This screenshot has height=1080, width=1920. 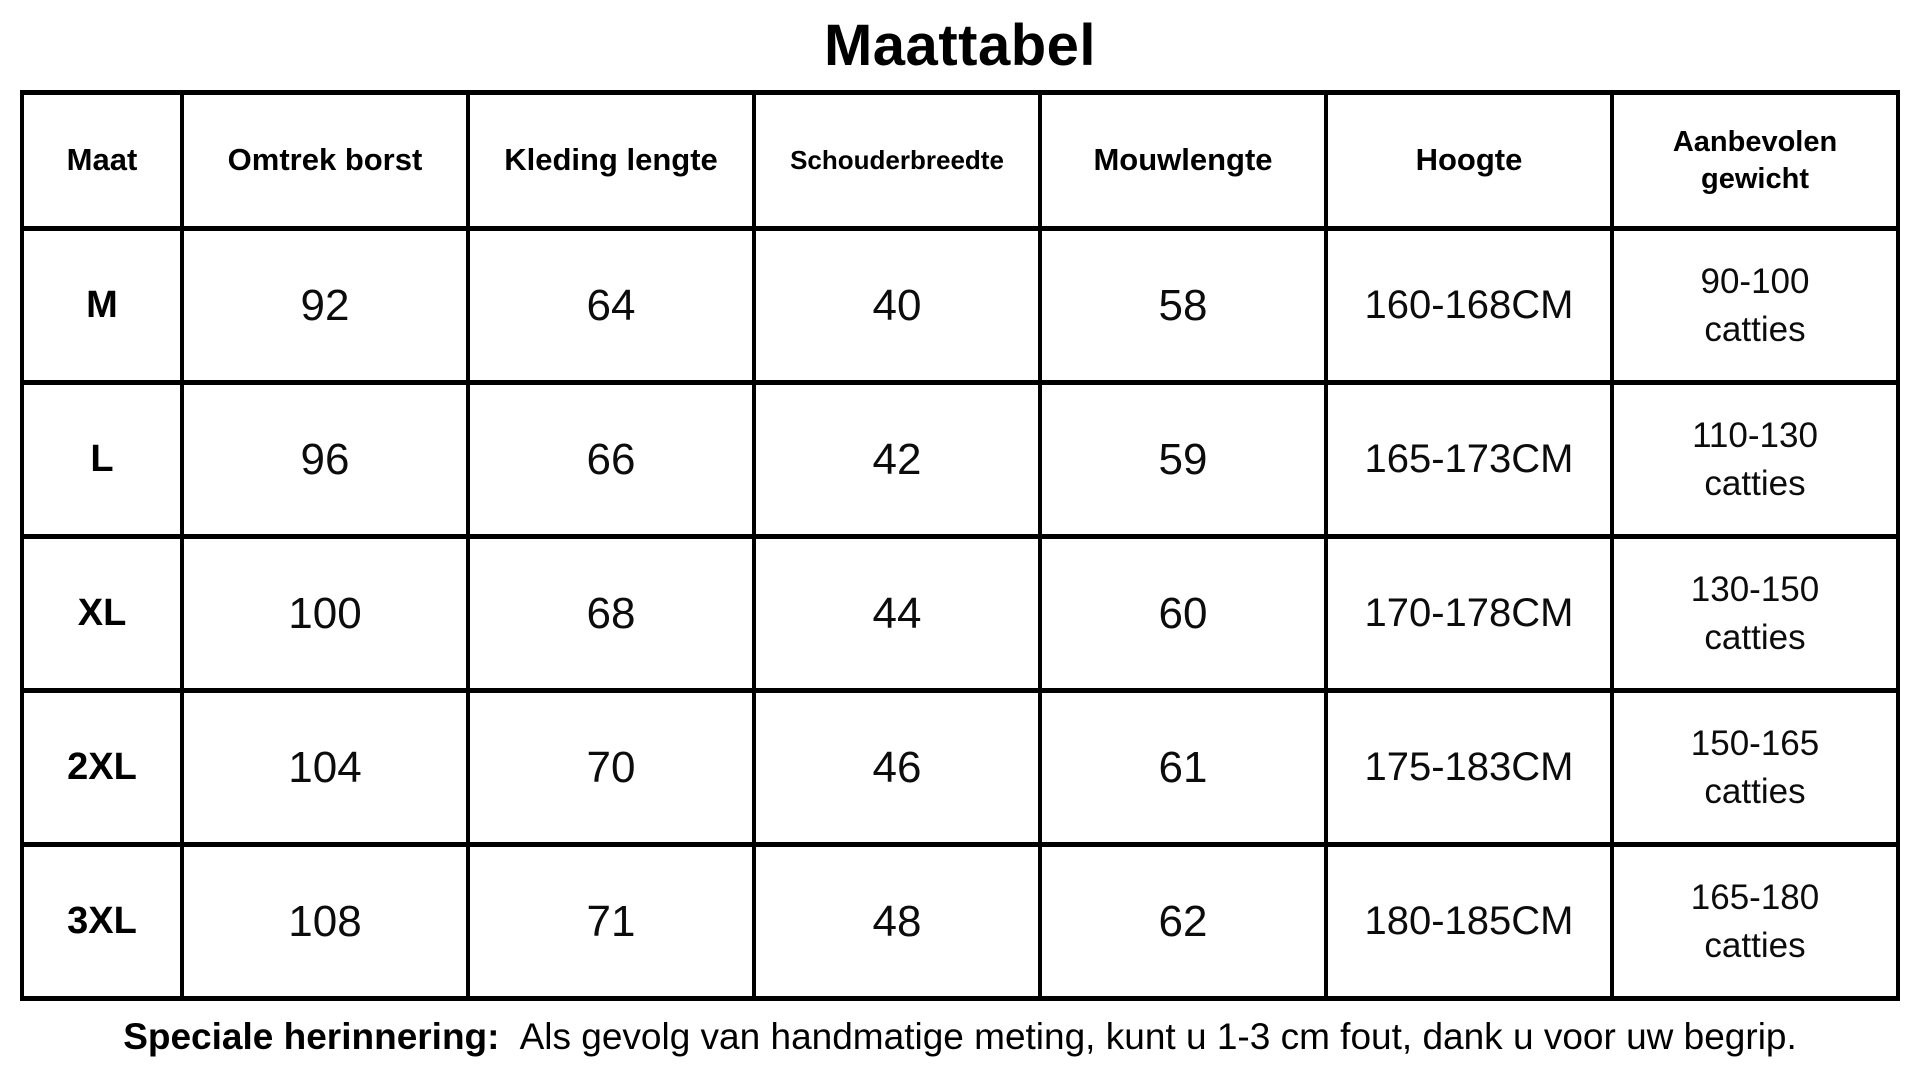 What do you see at coordinates (102, 459) in the screenshot?
I see `cell-size: L` at bounding box center [102, 459].